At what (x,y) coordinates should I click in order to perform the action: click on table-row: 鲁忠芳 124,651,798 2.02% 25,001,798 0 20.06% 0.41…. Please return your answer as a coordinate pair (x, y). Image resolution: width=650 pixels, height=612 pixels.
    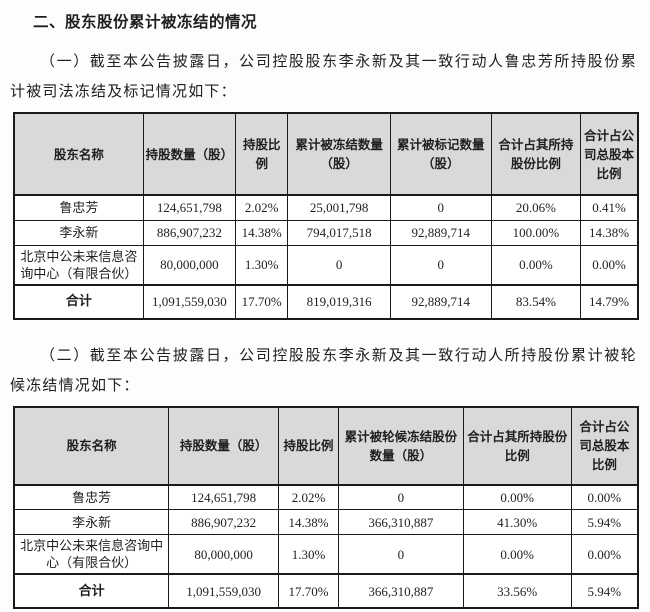
    Looking at the image, I should click on (326, 207).